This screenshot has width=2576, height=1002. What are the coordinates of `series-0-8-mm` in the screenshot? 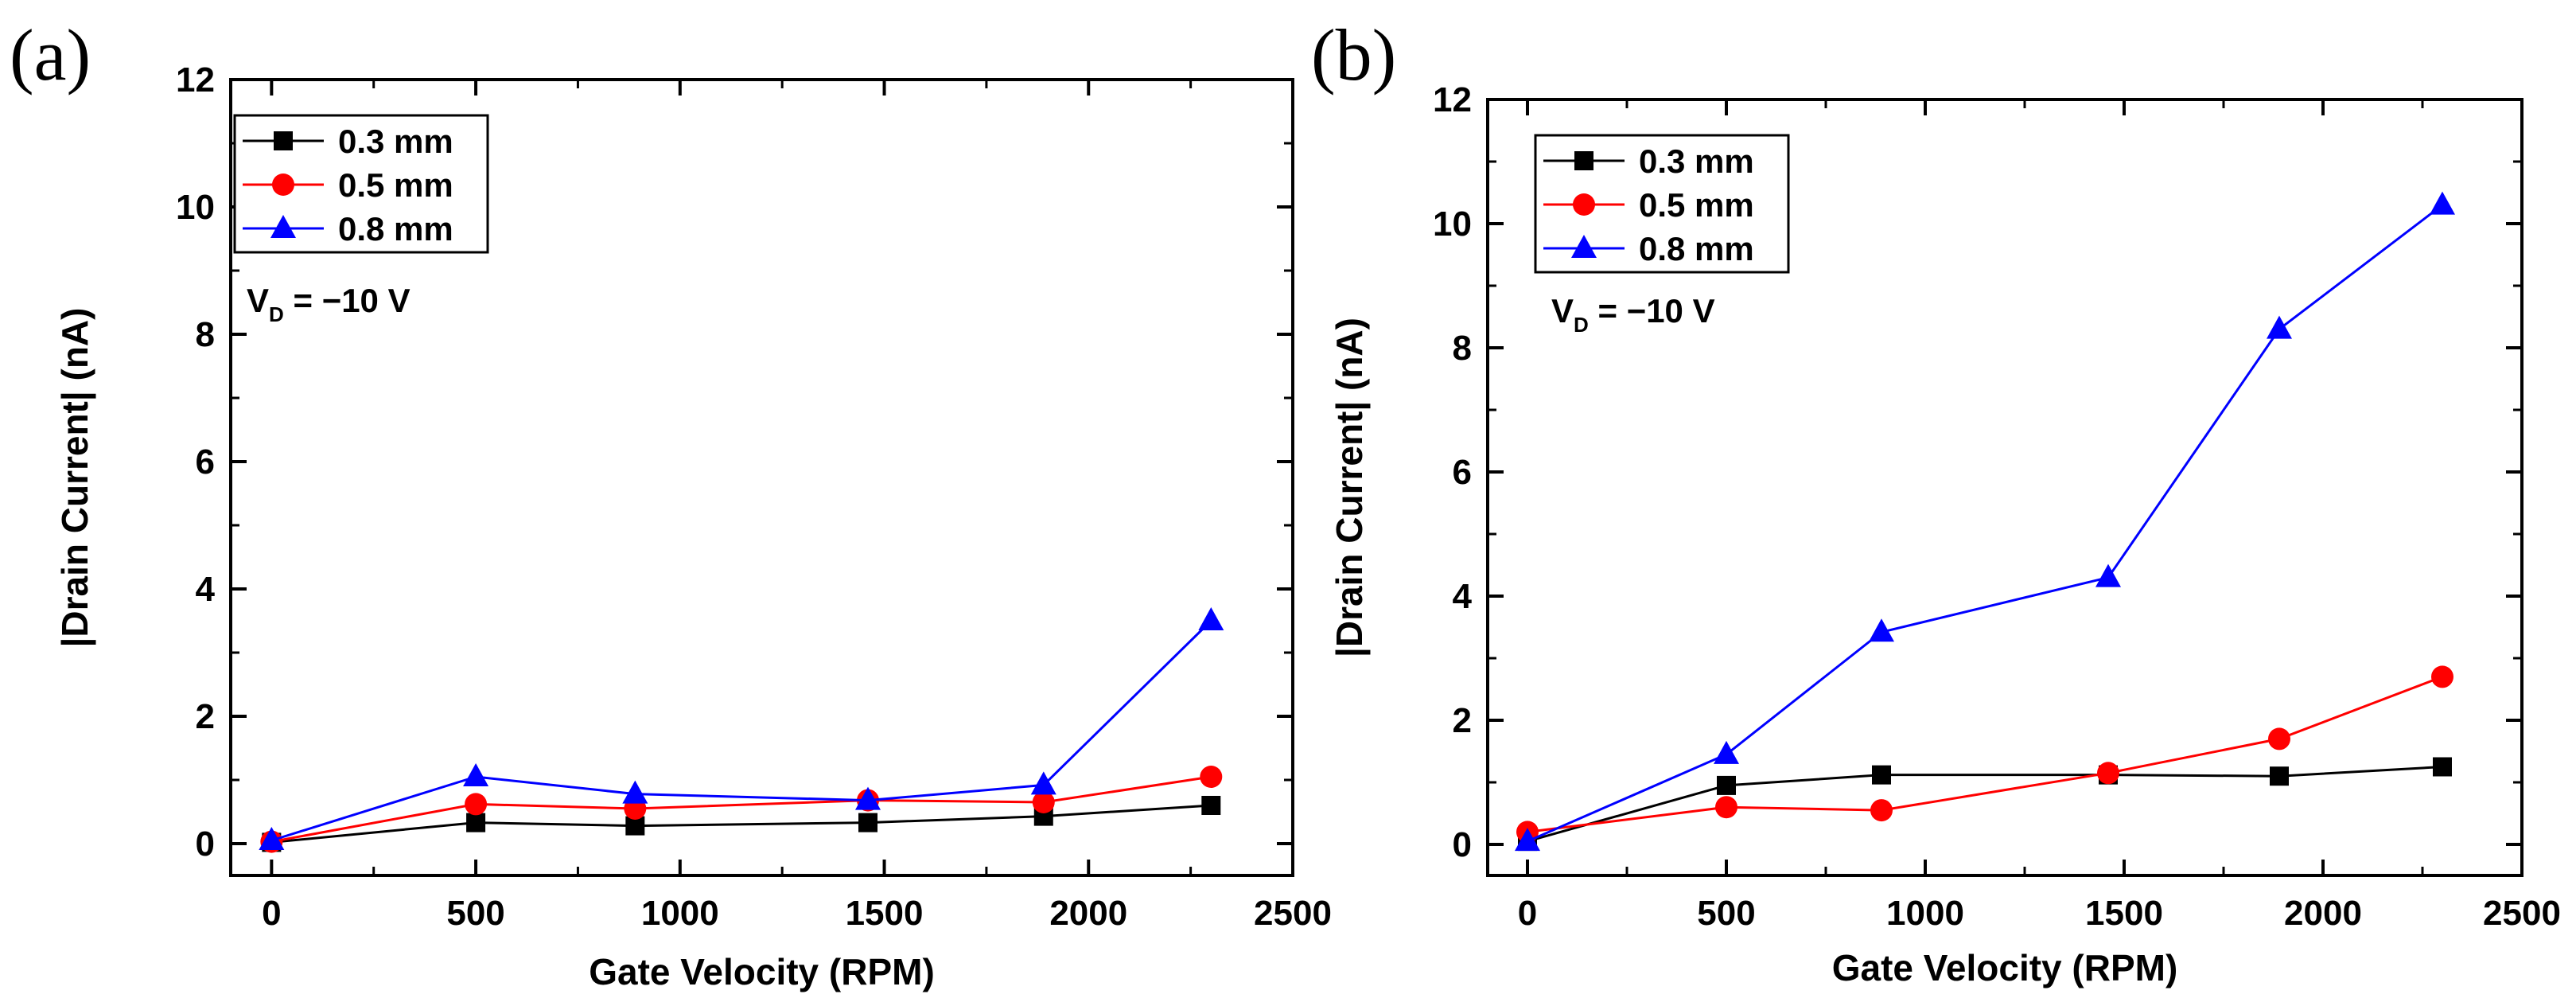 It's located at (742, 728).